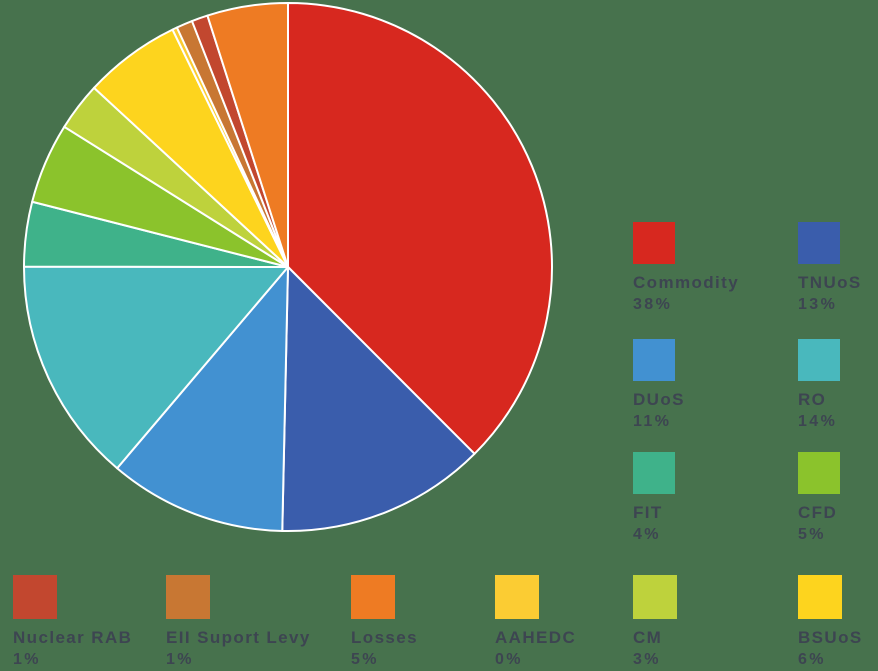 This screenshot has height=671, width=878. I want to click on pie-slice-ro, so click(155, 367).